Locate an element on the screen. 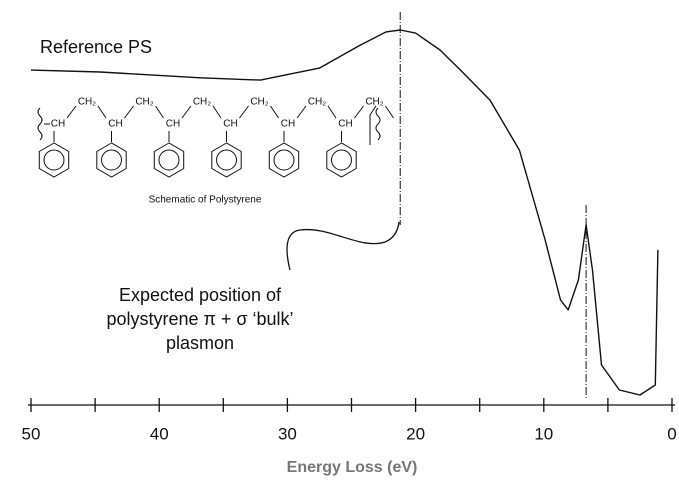  x-tick-label: 10 is located at coordinates (543, 433).